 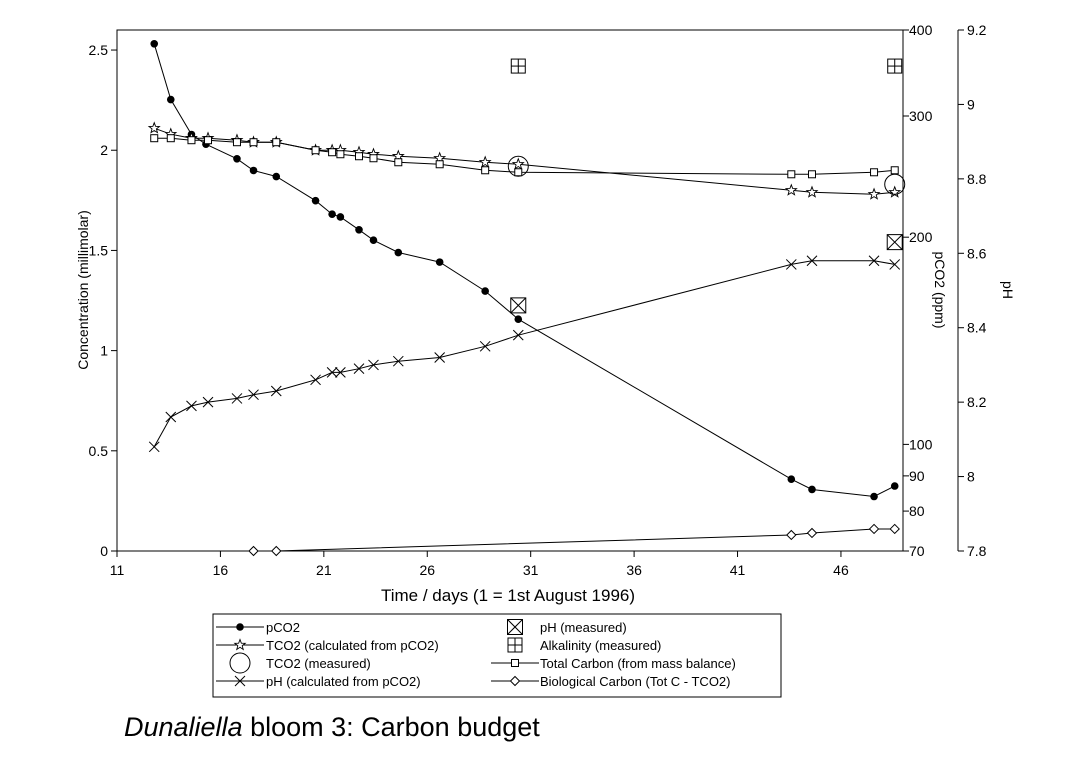 I want to click on y-tick-label: 2.5, so click(x=99, y=50).